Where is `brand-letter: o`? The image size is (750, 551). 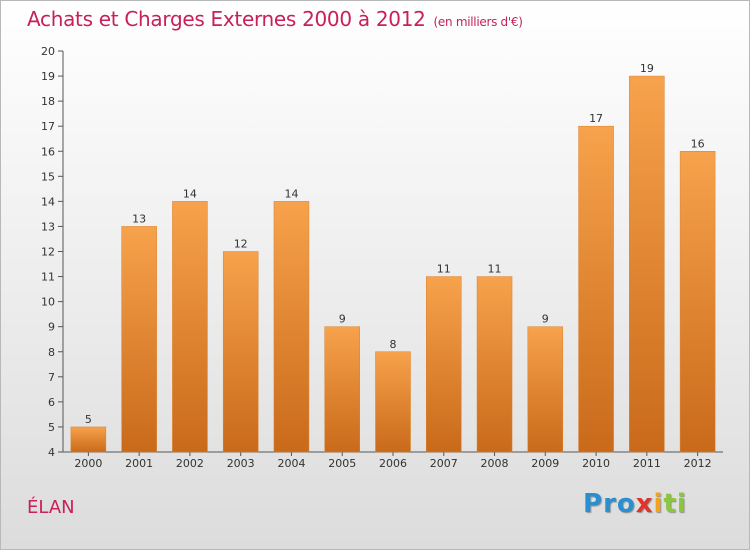 brand-letter: o is located at coordinates (626, 504).